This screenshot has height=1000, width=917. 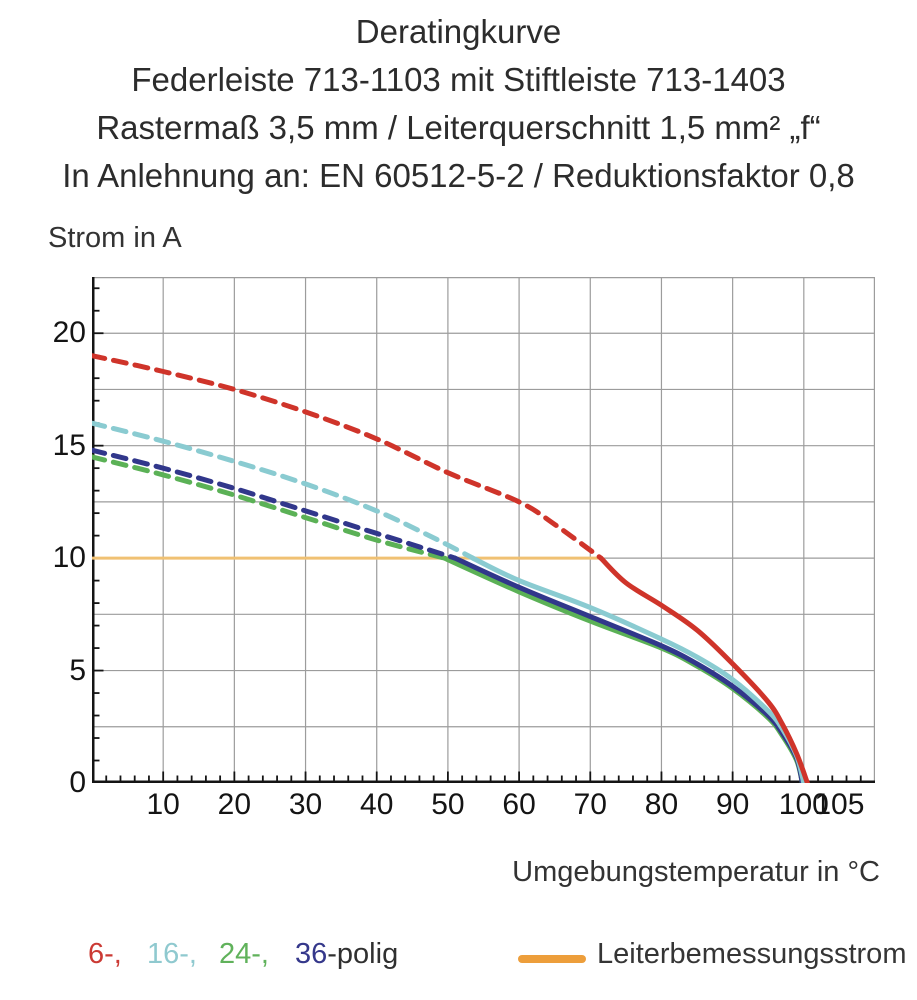 I want to click on curve-24-polig-dashed, so click(x=269, y=507).